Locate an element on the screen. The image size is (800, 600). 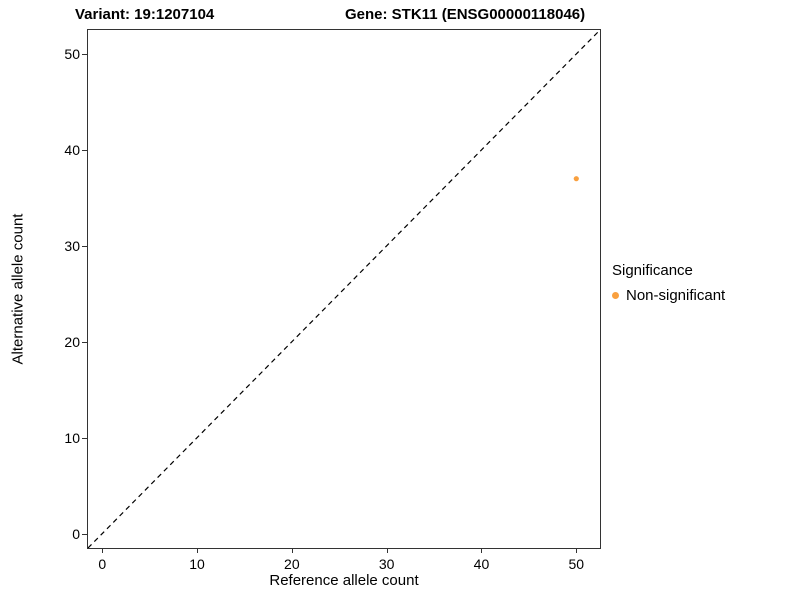
x-tick-label: 20 is located at coordinates (292, 564).